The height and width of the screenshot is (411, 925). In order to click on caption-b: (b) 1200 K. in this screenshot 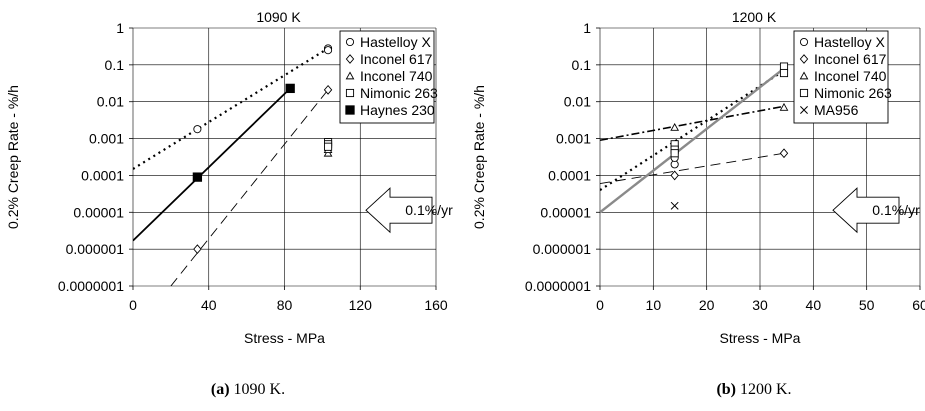, I will do `click(754, 389)`.